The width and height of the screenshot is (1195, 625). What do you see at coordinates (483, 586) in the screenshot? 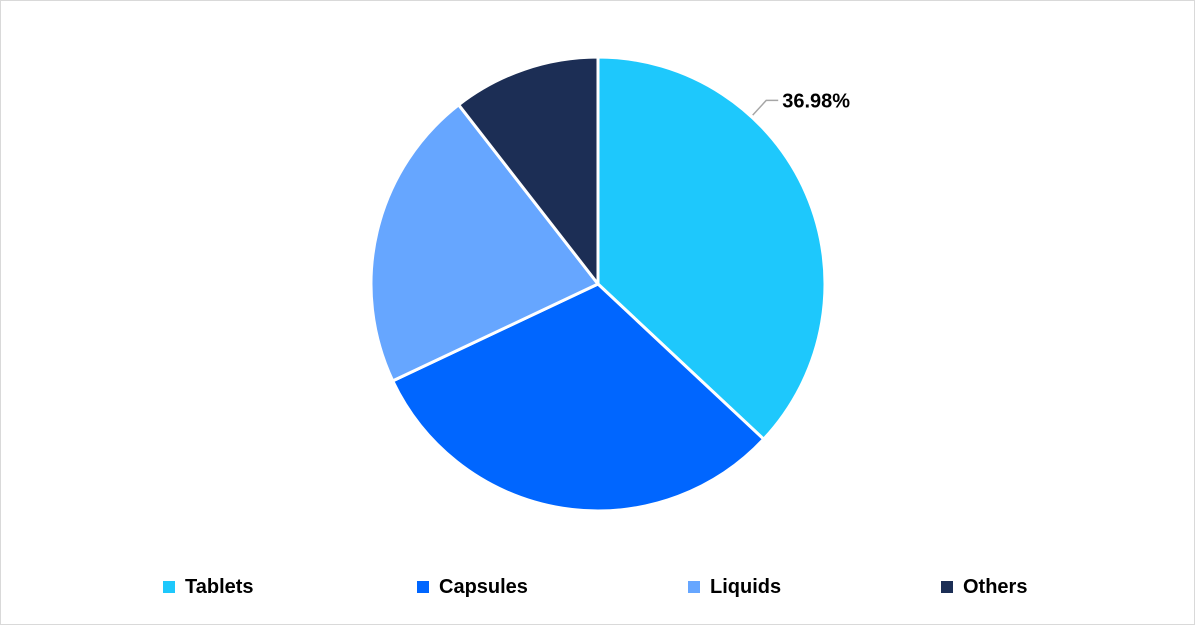
I see `legend-label-capsules: Capsules` at bounding box center [483, 586].